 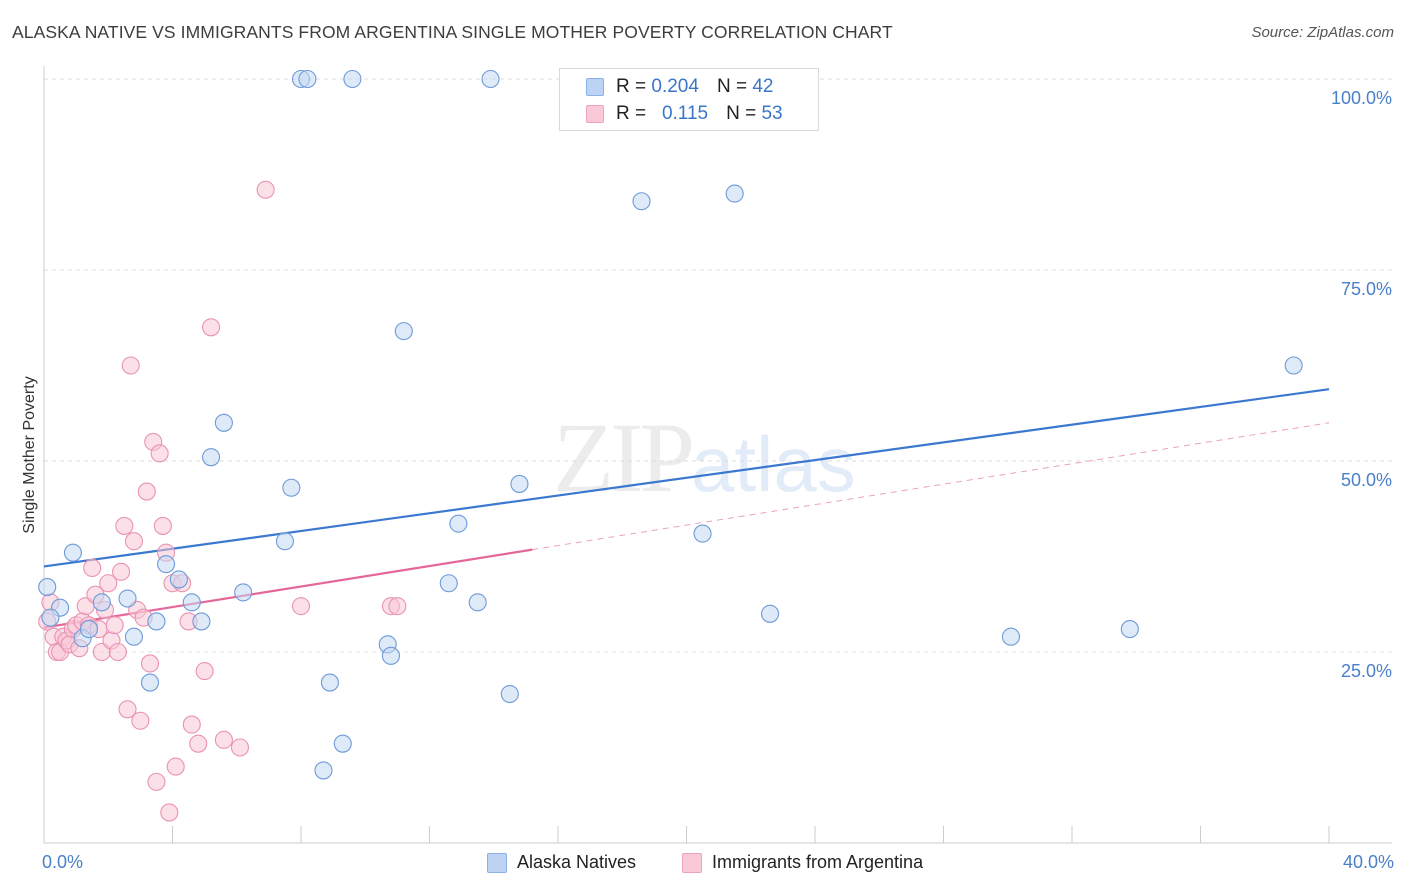 What do you see at coordinates (1361, 98) in the screenshot?
I see `y-tick-label: 100.0%` at bounding box center [1361, 98].